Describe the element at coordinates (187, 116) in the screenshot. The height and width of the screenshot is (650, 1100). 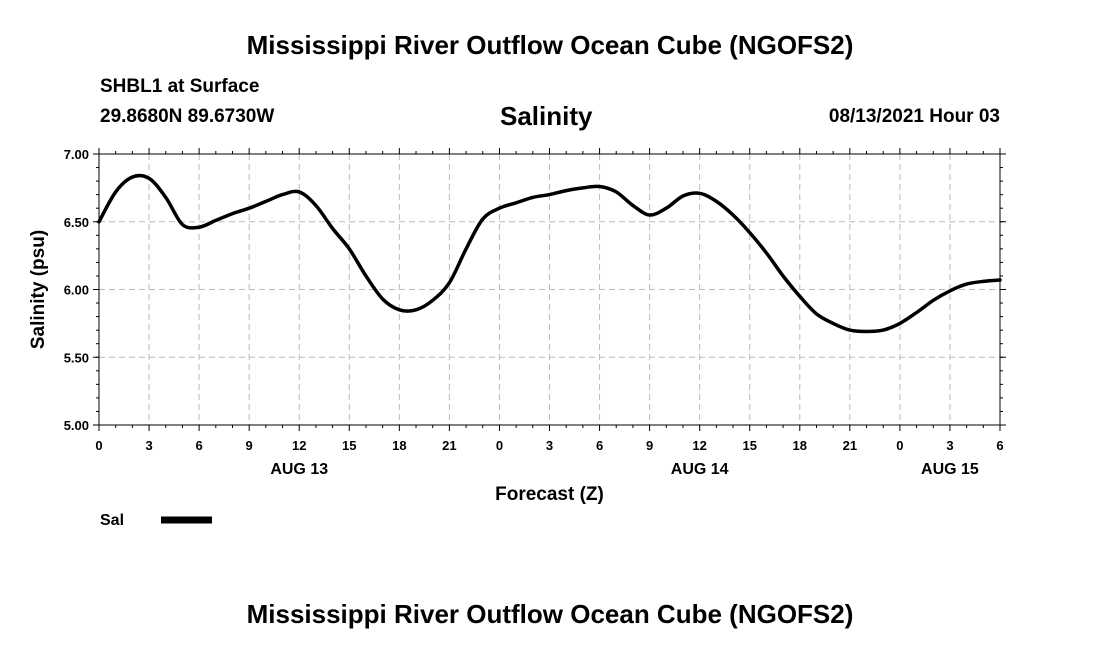
I see `station-coordinates: 29.8680N 89.6730W` at that location.